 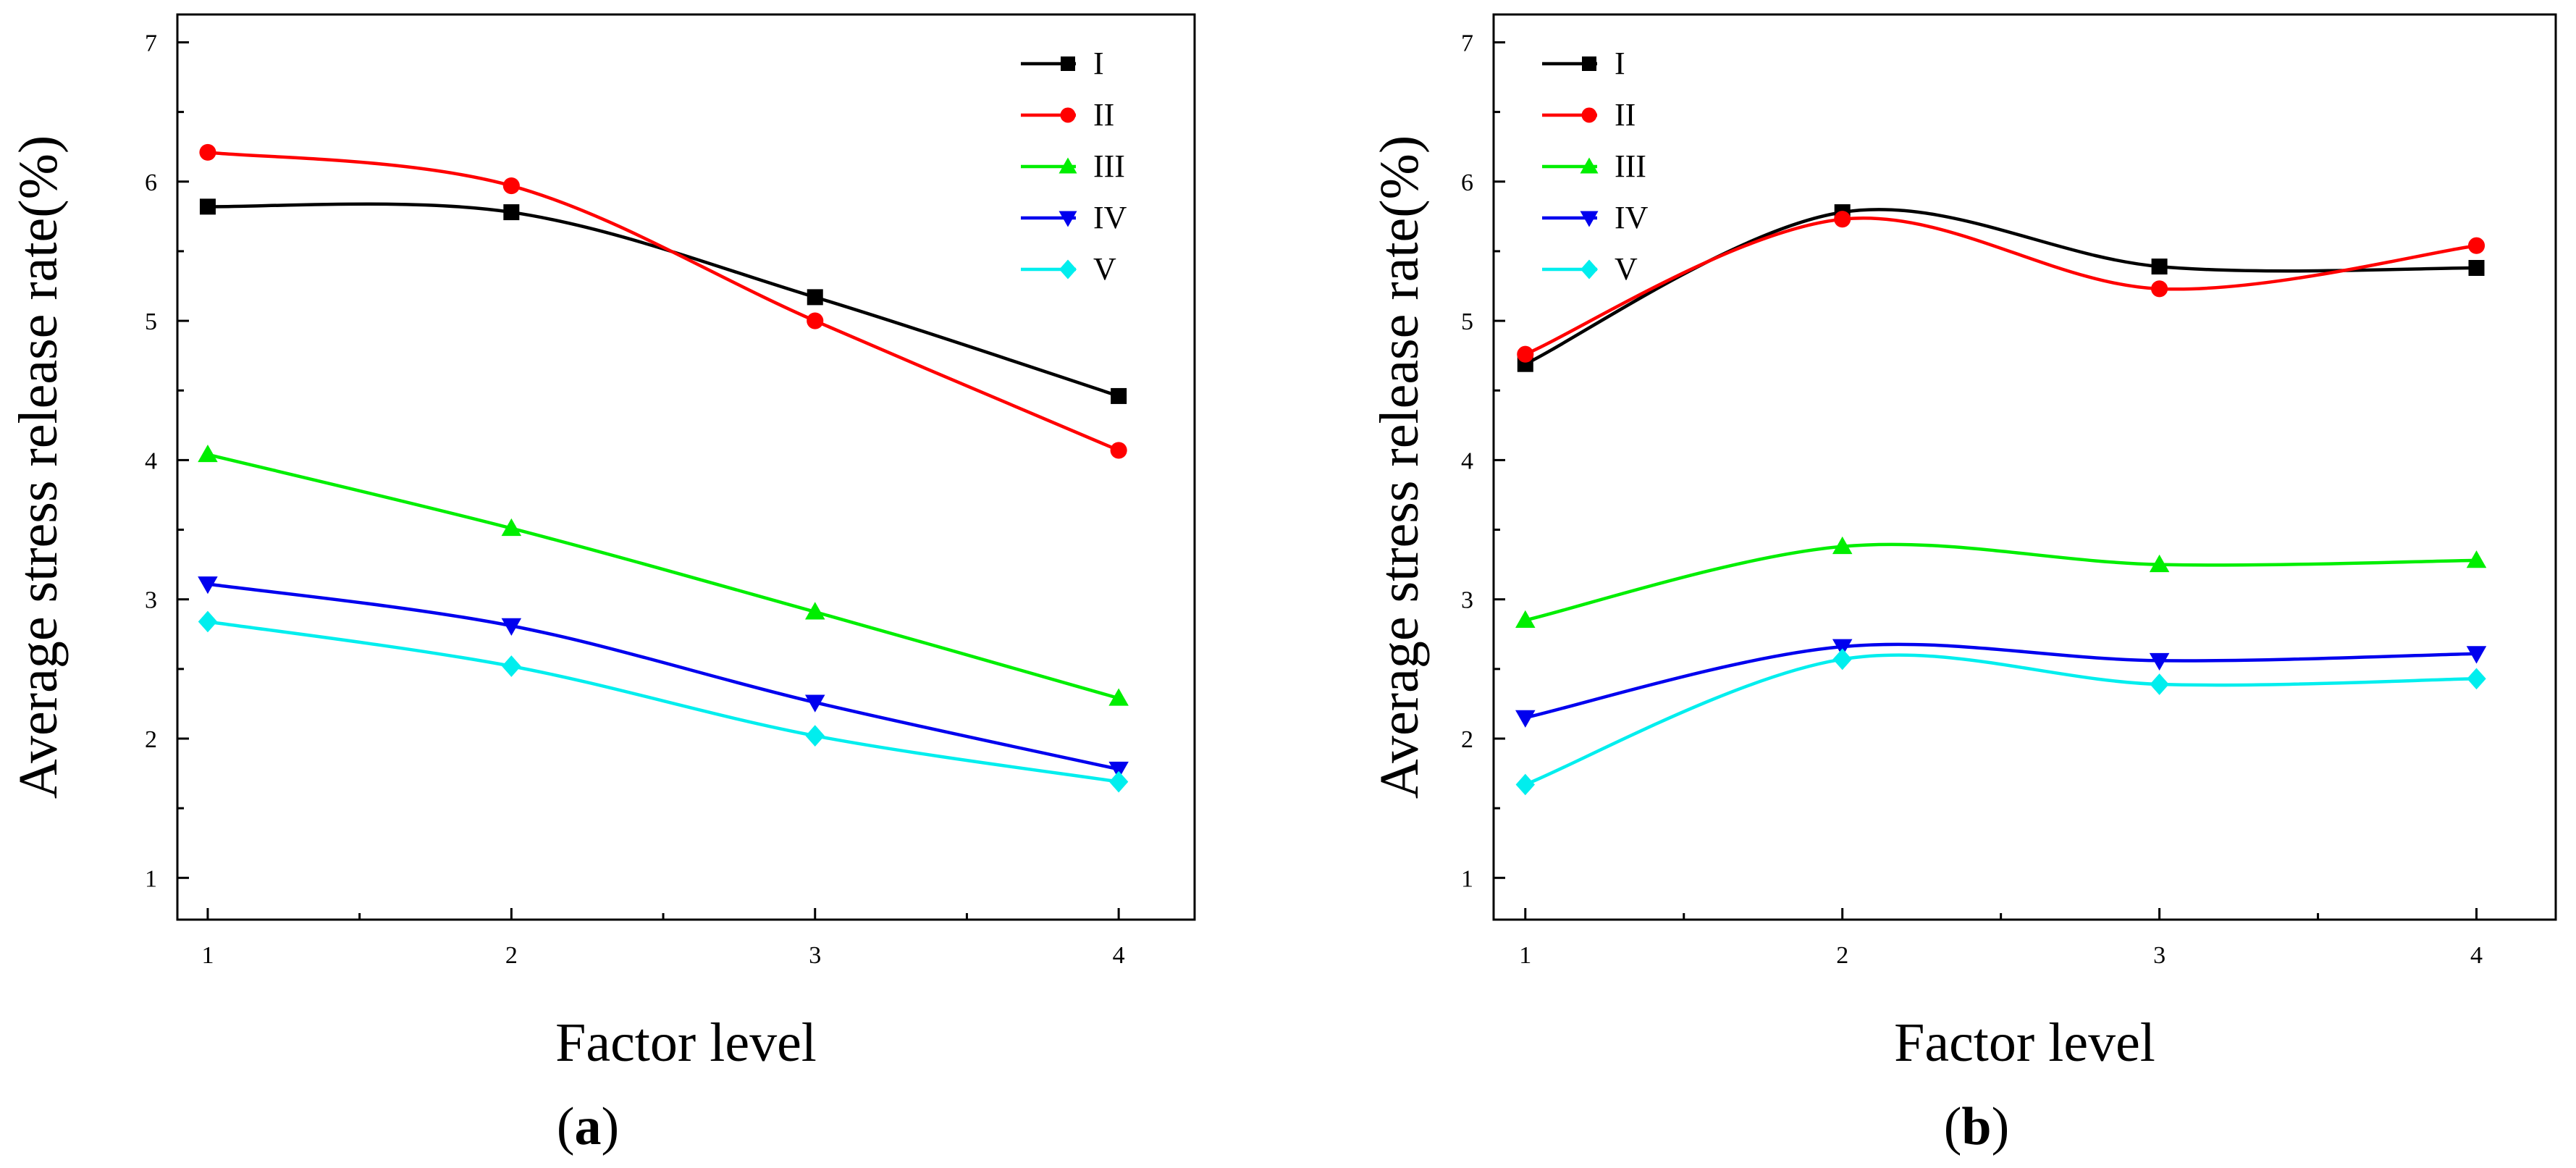 I want to click on panel-label: (b), so click(x=1976, y=1126).